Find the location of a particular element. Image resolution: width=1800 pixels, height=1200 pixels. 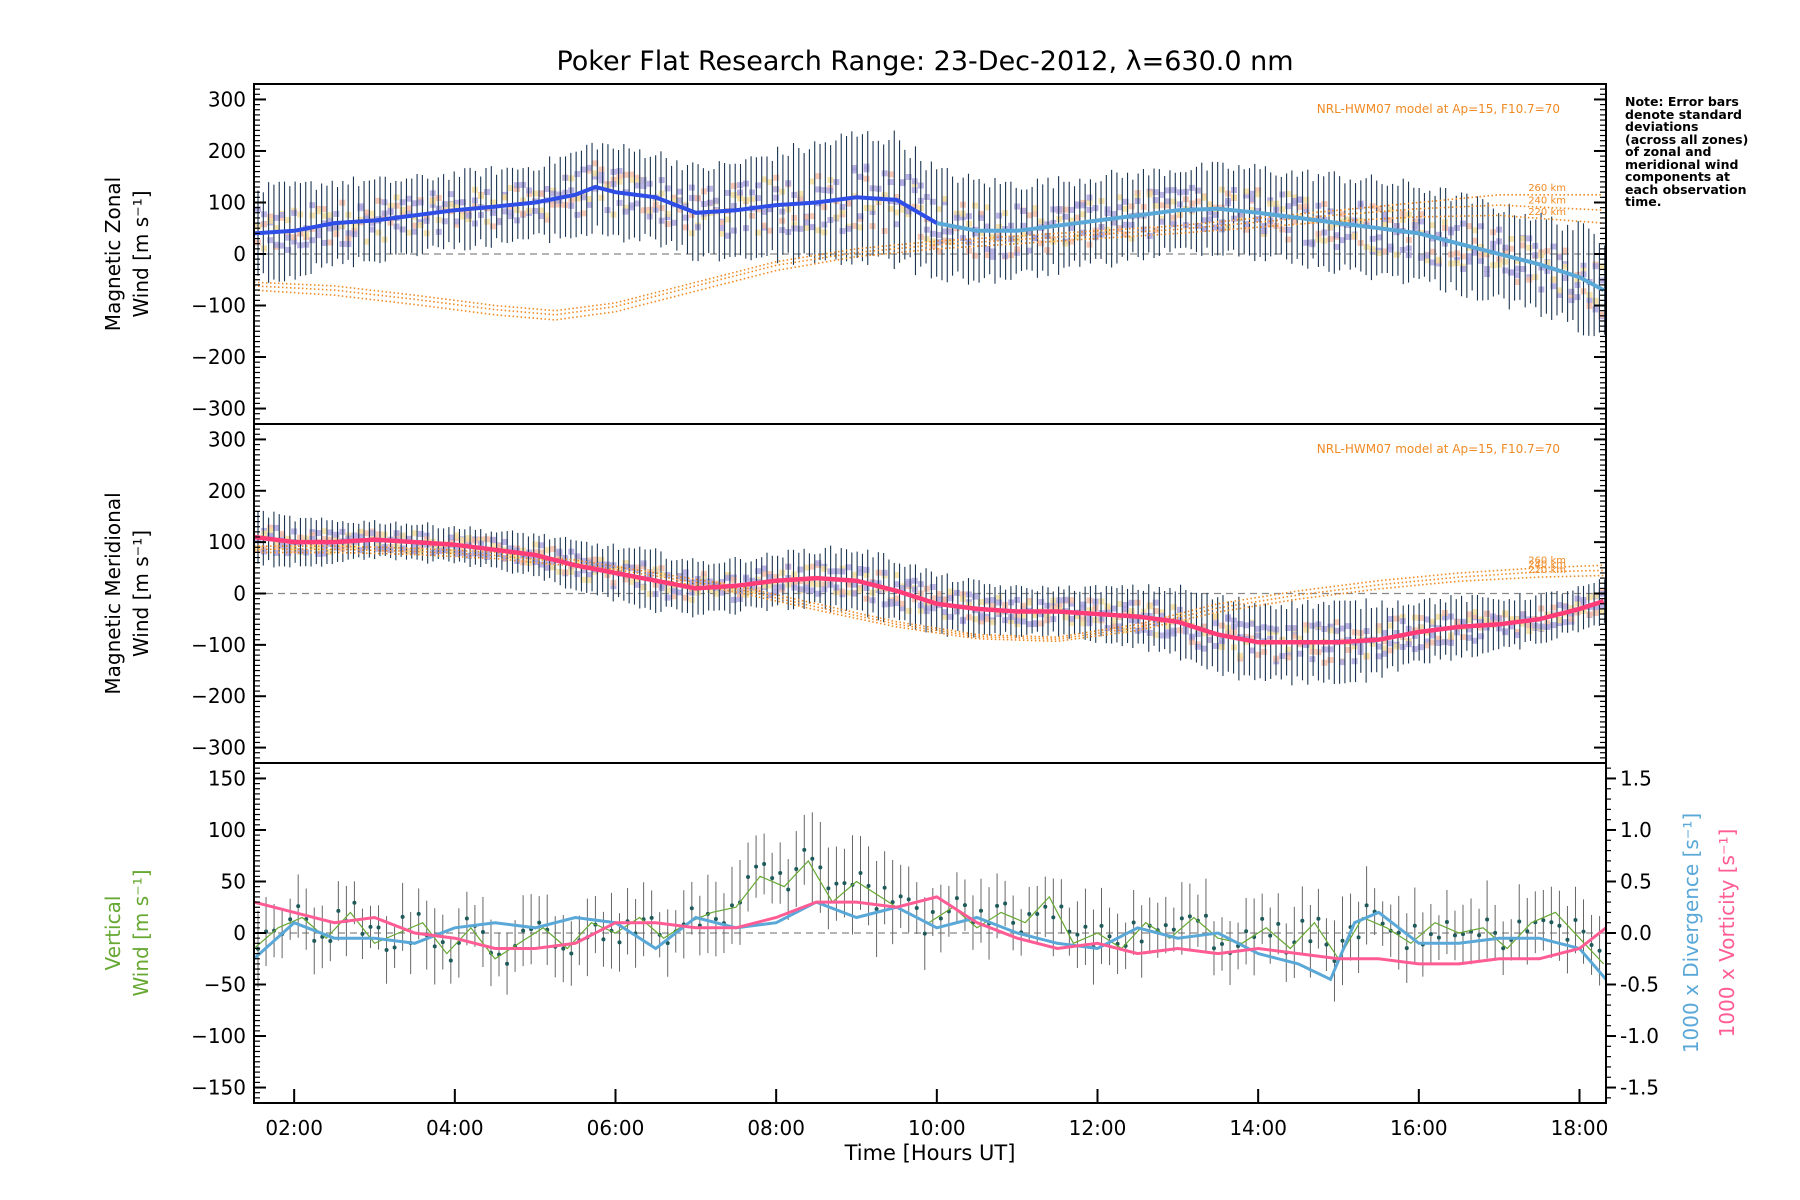

y-tick-label: 300 is located at coordinates (227, 99).